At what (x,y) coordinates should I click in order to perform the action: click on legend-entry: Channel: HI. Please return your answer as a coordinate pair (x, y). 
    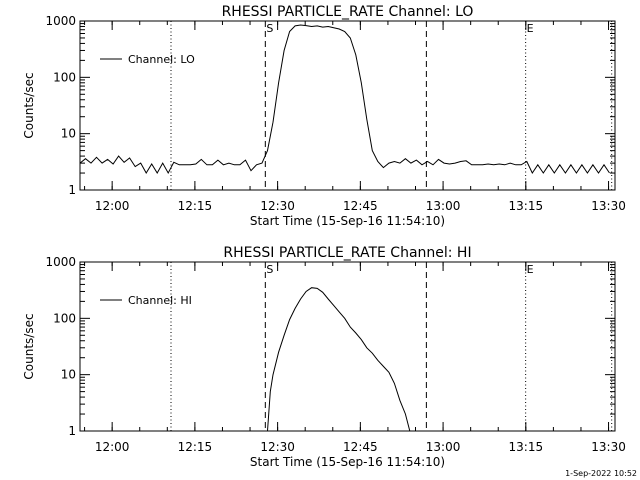
    Looking at the image, I should click on (160, 300).